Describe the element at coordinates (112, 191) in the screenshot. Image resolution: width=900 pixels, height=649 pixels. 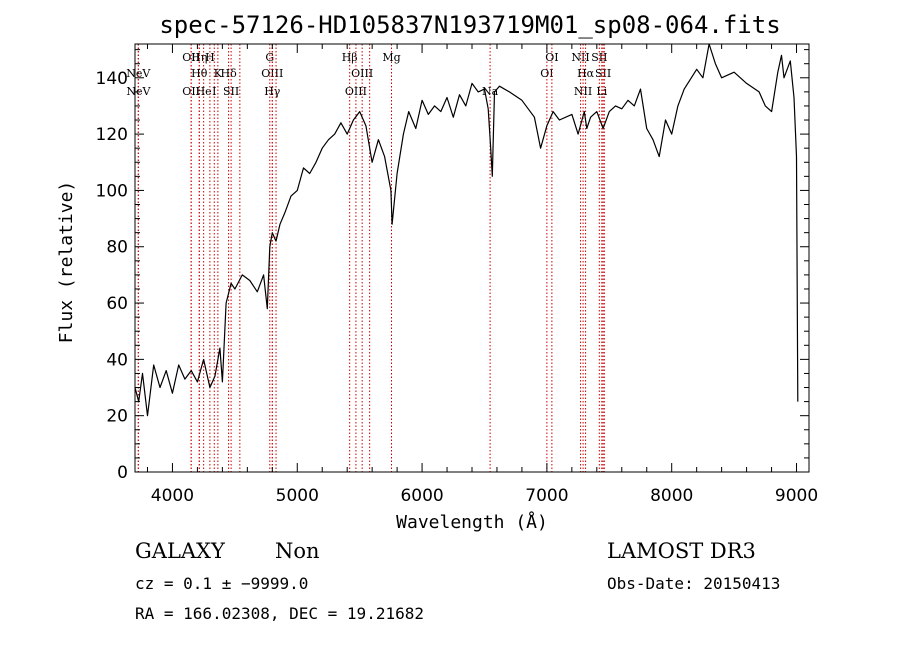
I see `y-tick-label: 100` at that location.